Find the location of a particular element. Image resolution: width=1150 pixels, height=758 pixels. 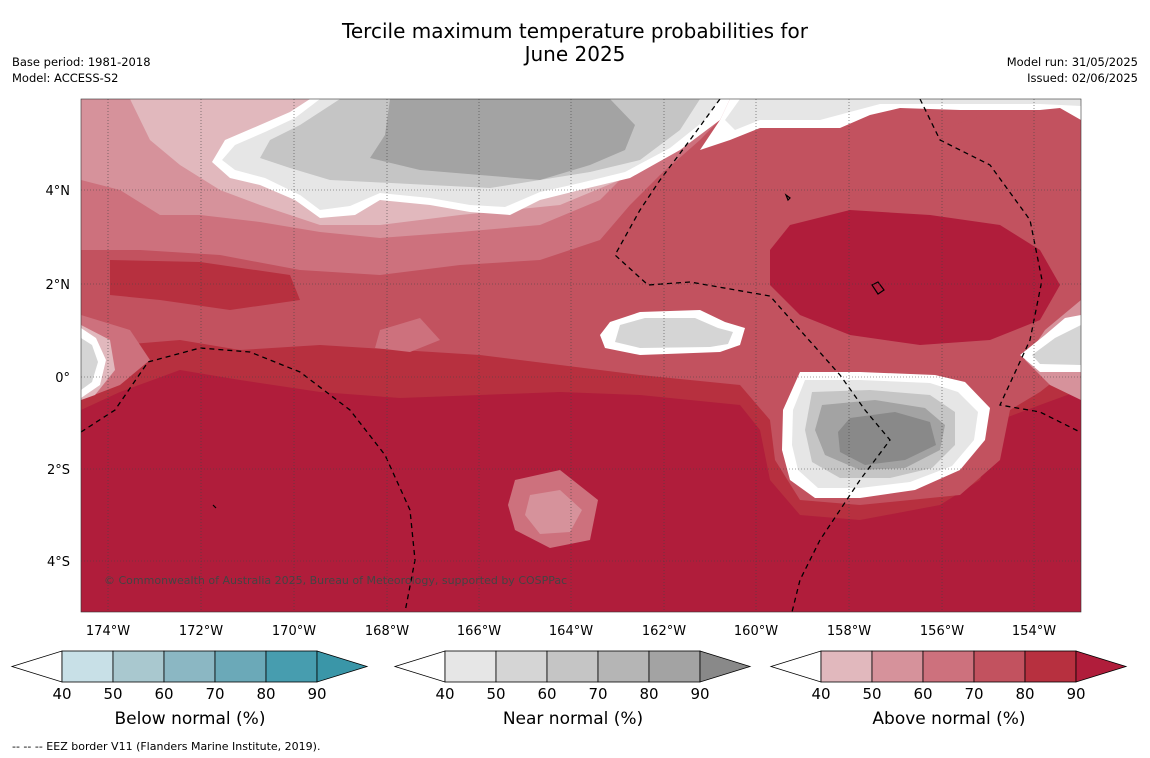

above-70-central-lobe is located at coordinates (407, 335).